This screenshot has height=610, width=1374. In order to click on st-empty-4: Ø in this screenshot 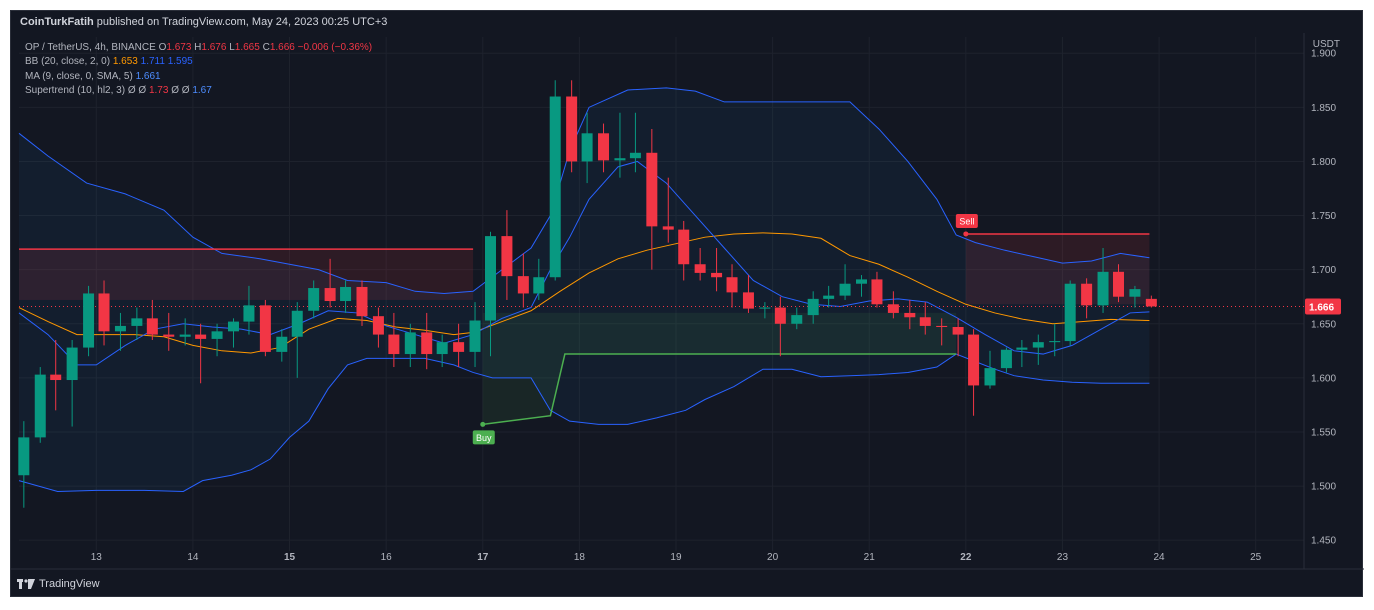, I will do `click(185, 90)`.